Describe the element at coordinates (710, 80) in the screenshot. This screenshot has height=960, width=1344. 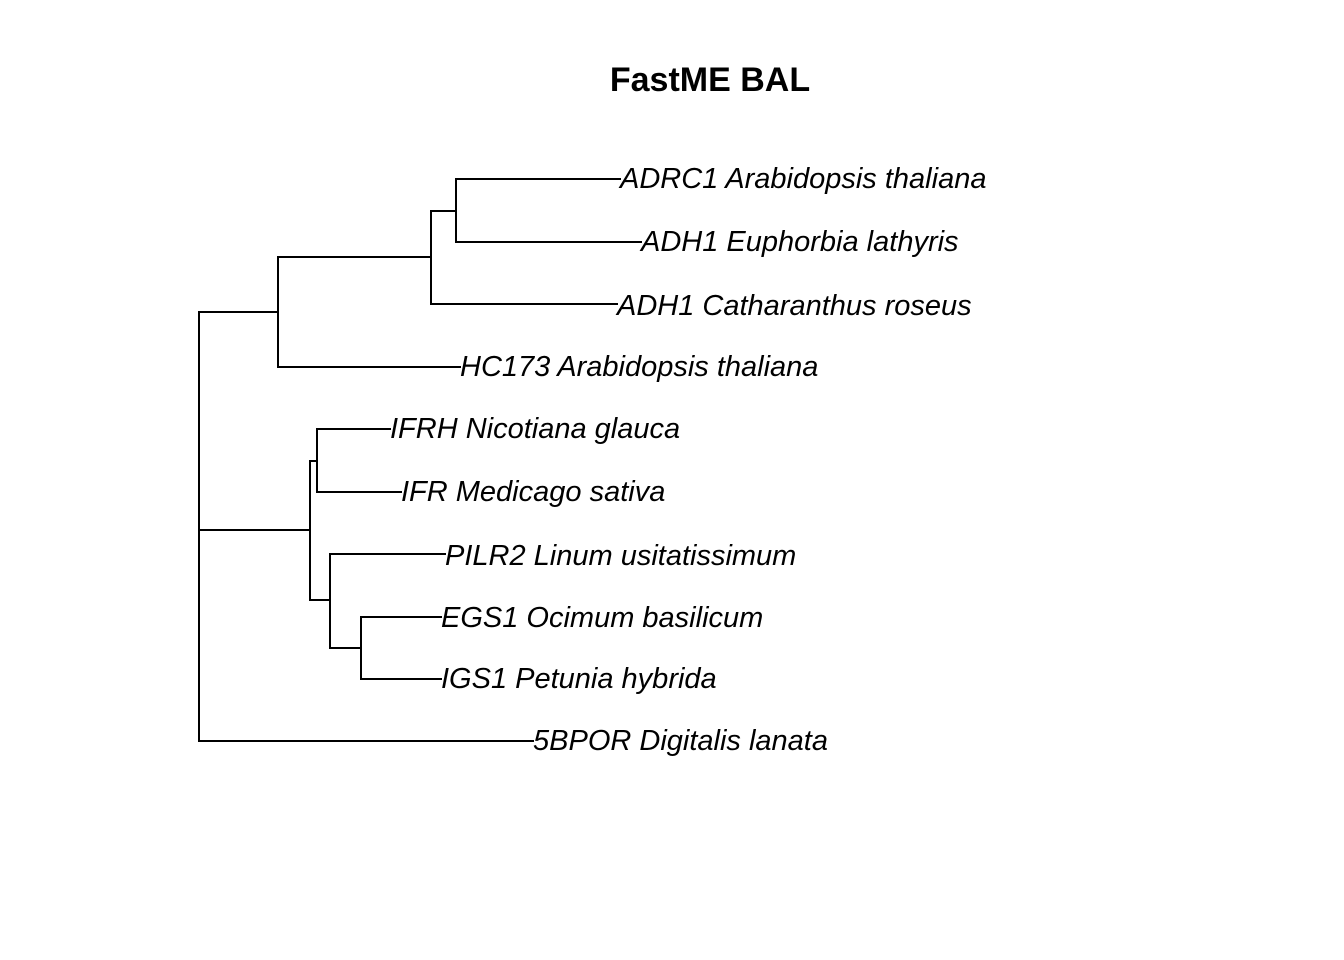
I see `tree-title: FastME BAL` at that location.